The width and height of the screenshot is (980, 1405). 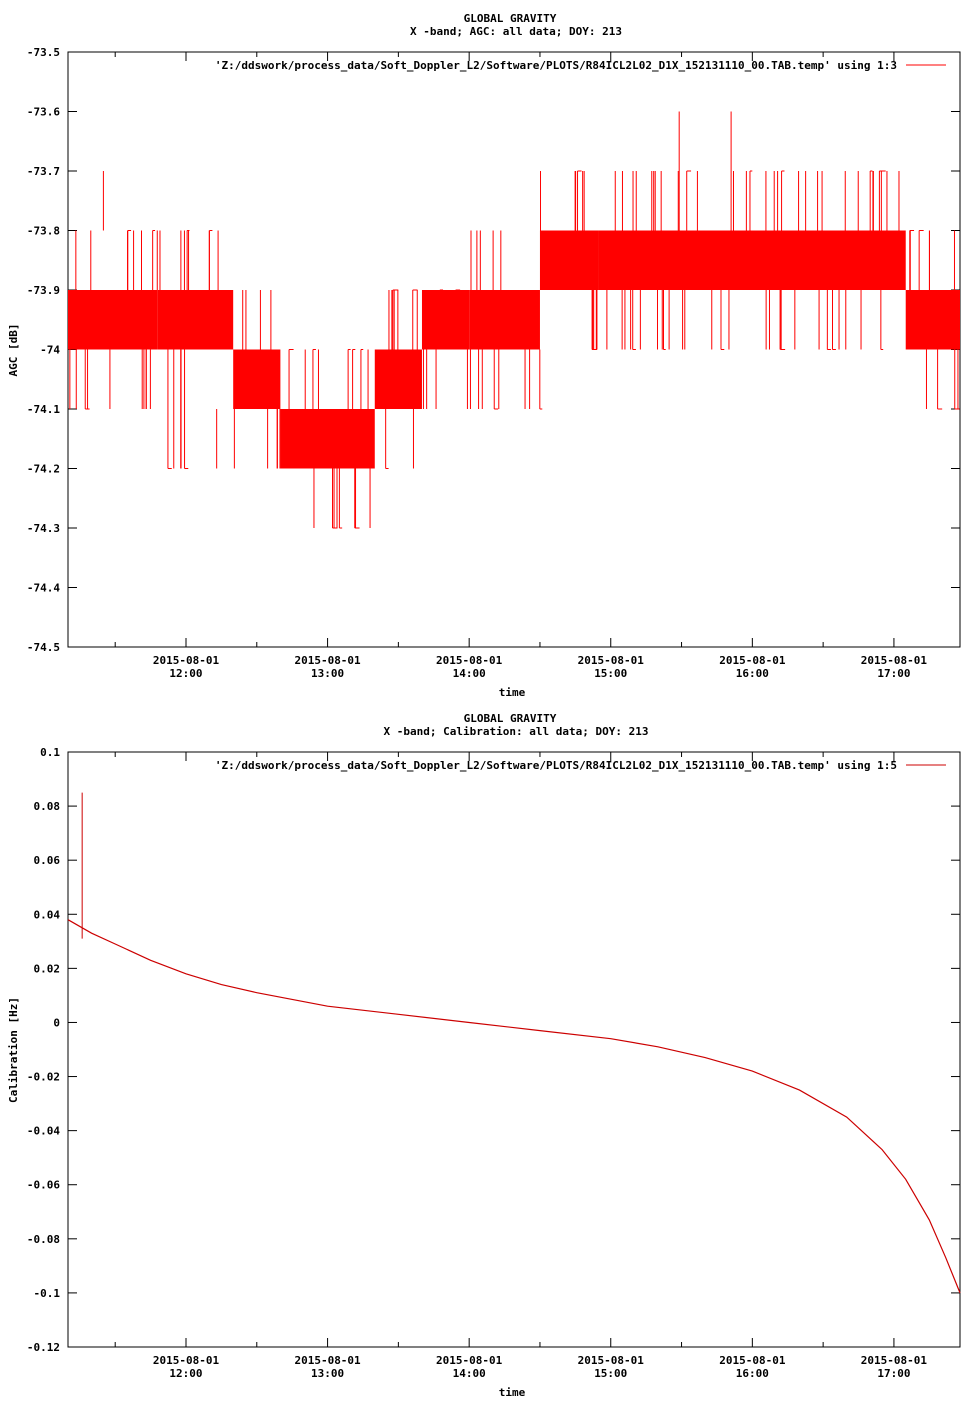 What do you see at coordinates (43, 1077) in the screenshot?
I see `calibration-y-tick-label: -0.02` at bounding box center [43, 1077].